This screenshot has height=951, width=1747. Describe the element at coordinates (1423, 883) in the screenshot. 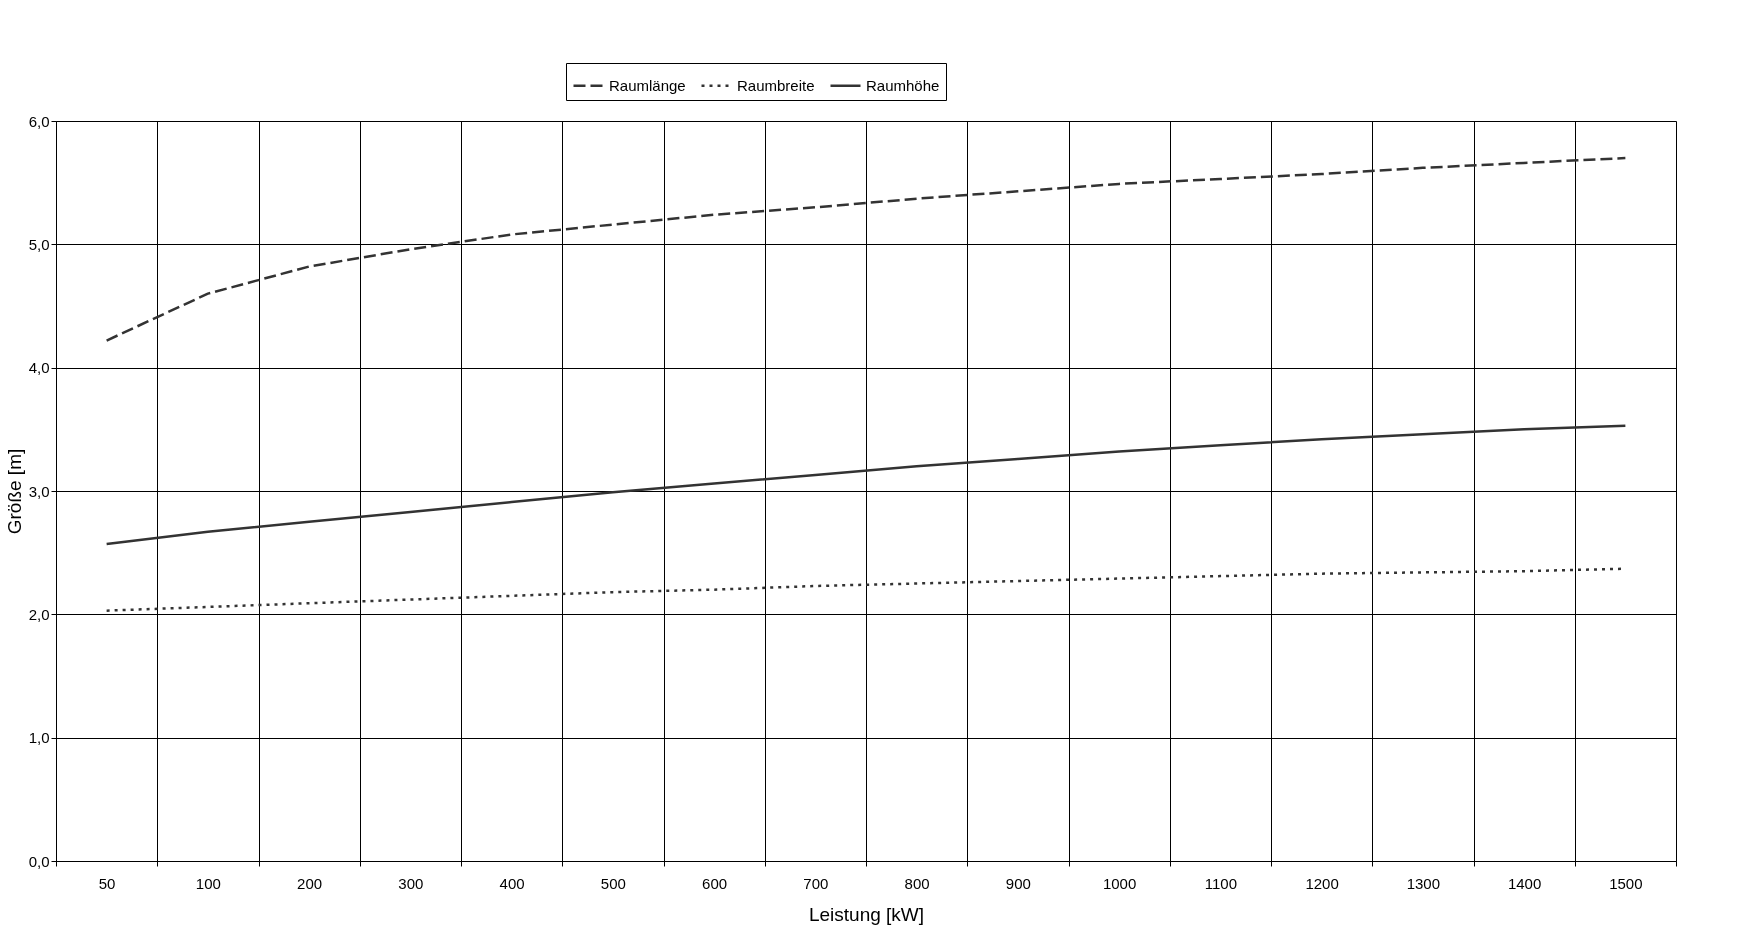

I see `x-tick-label: 1300` at that location.